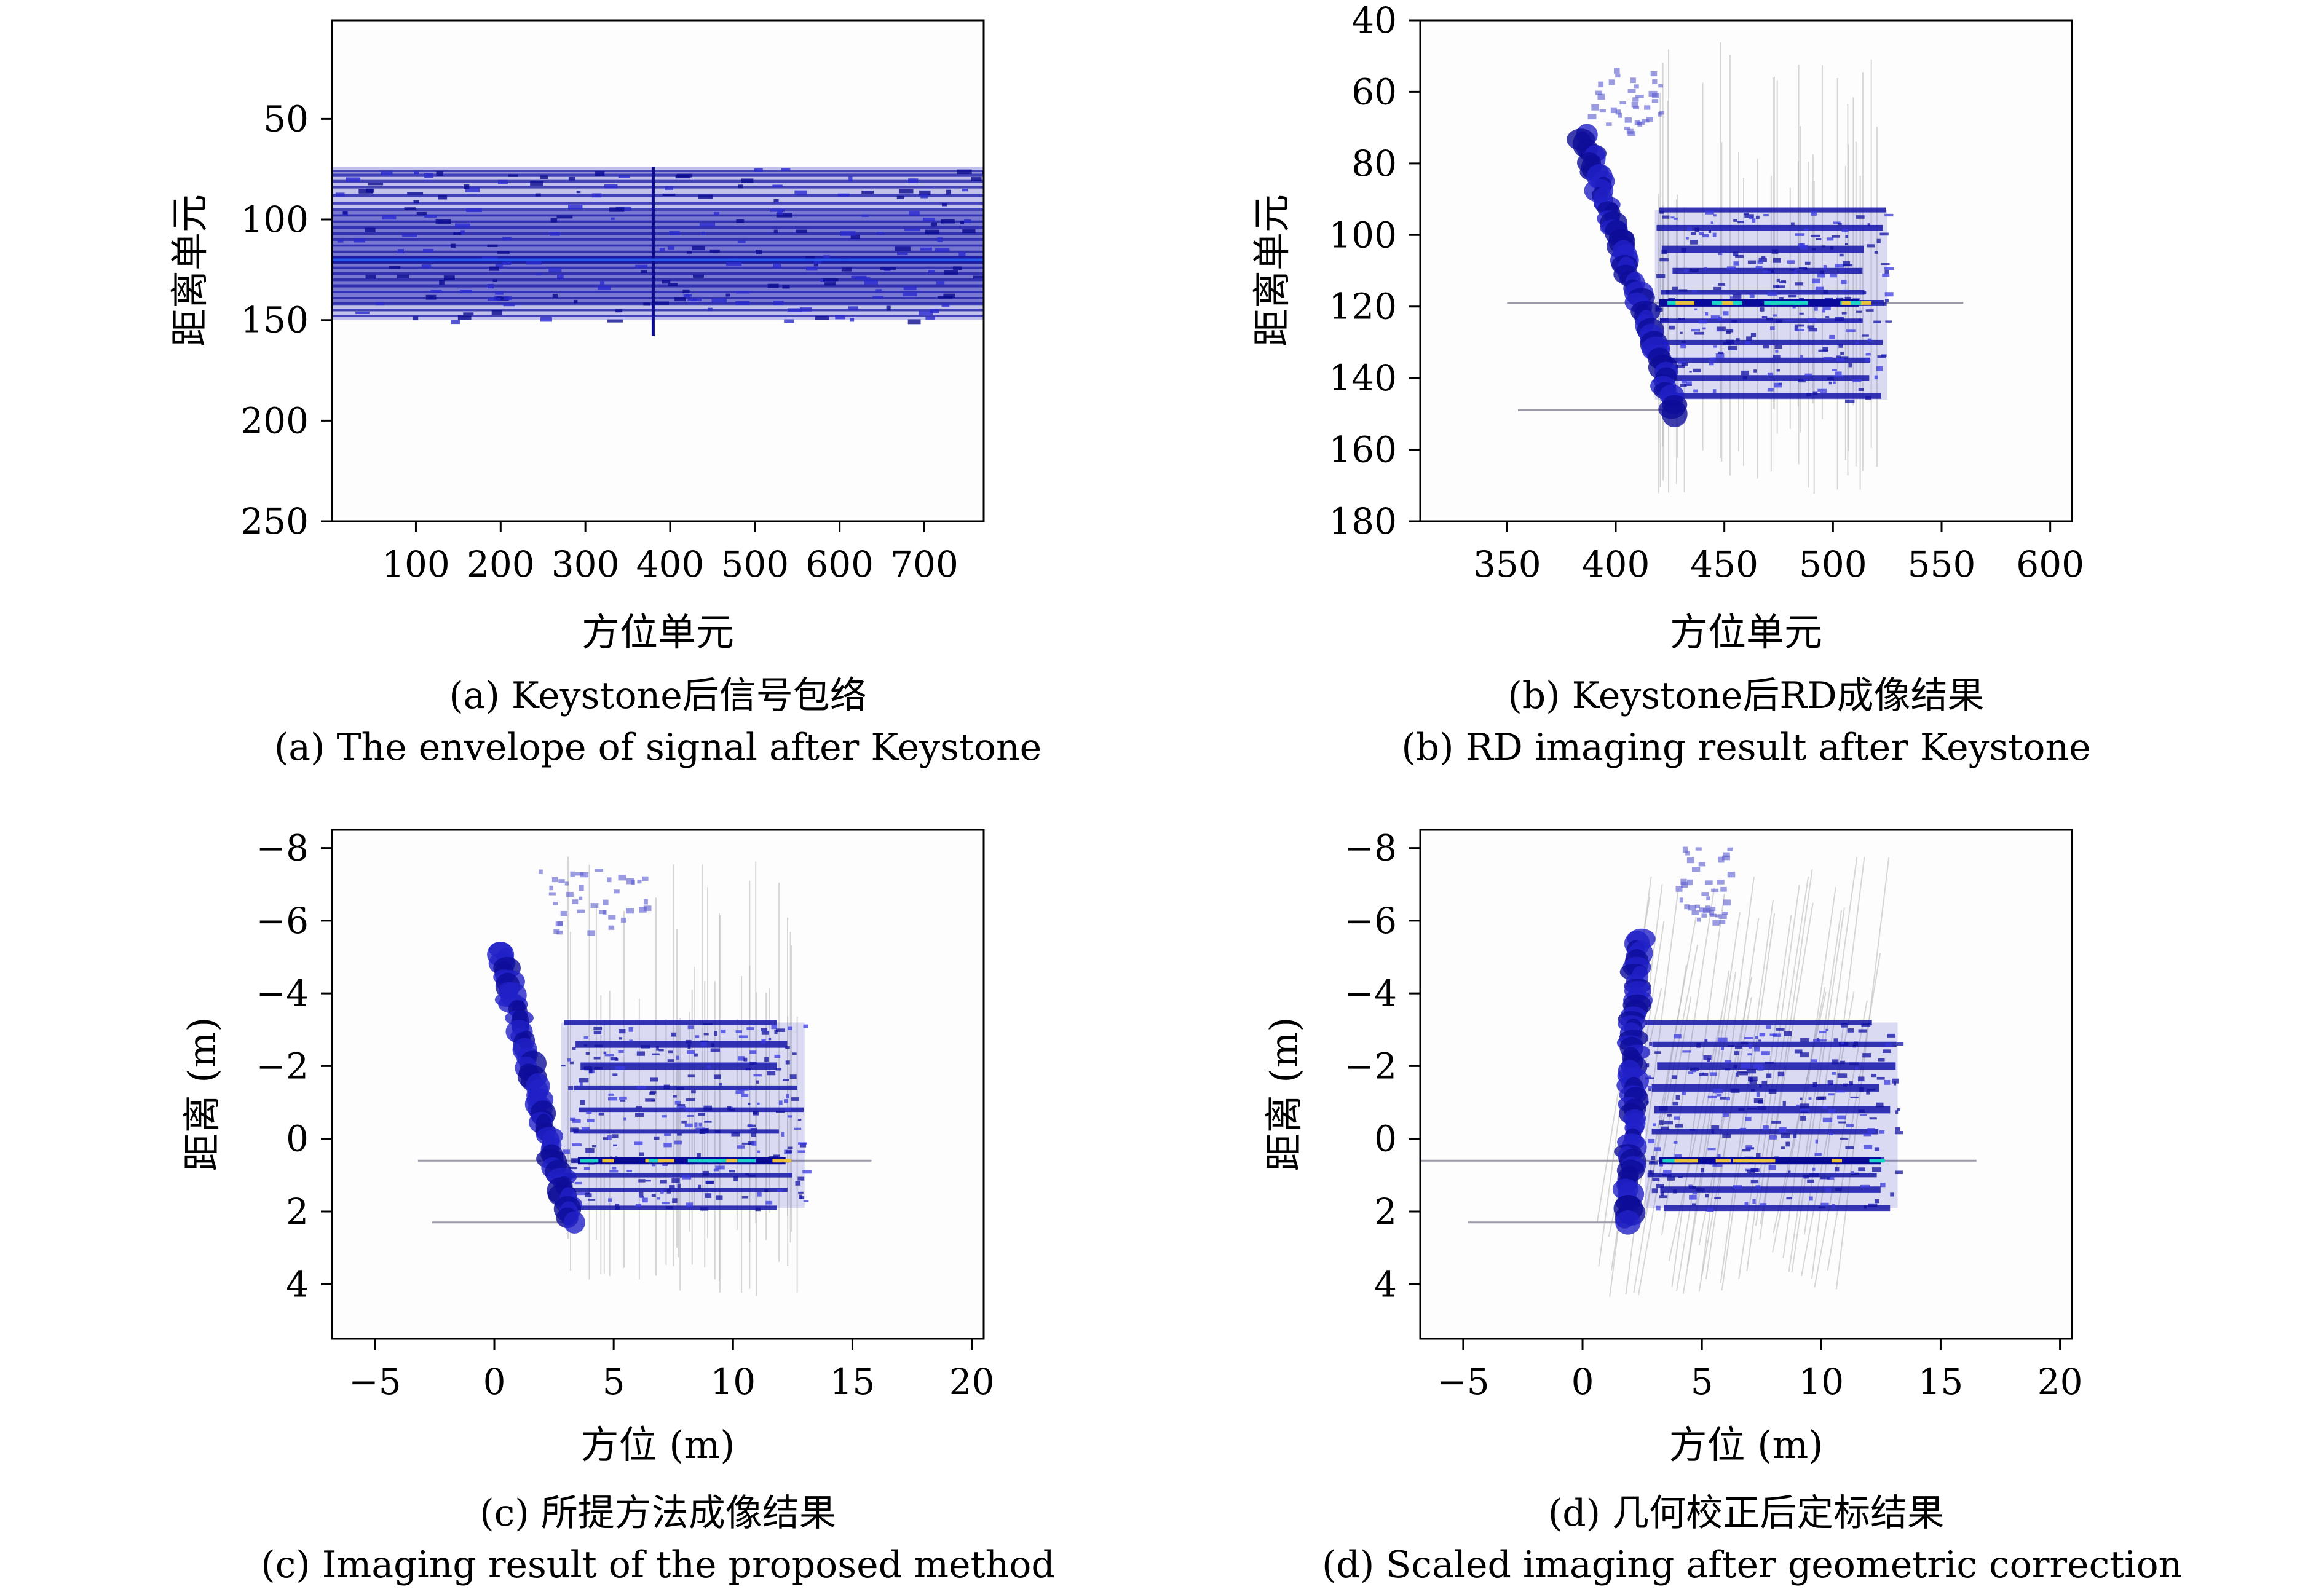  Describe the element at coordinates (585, 564) in the screenshot. I see `x-tick-label: 300` at that location.